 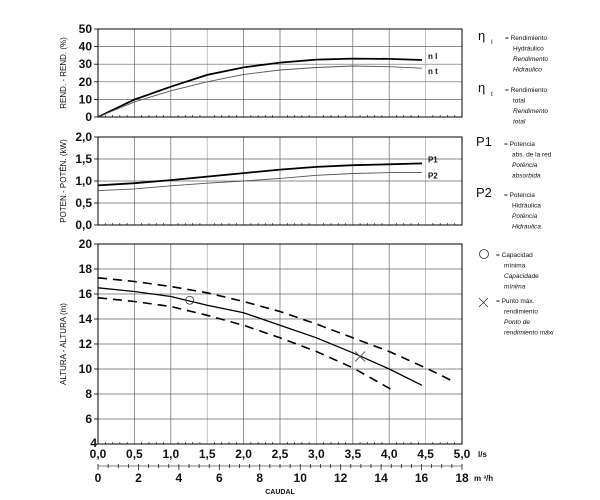 What do you see at coordinates (138, 478) in the screenshot?
I see `x-tick-label-m3h: 2` at bounding box center [138, 478].